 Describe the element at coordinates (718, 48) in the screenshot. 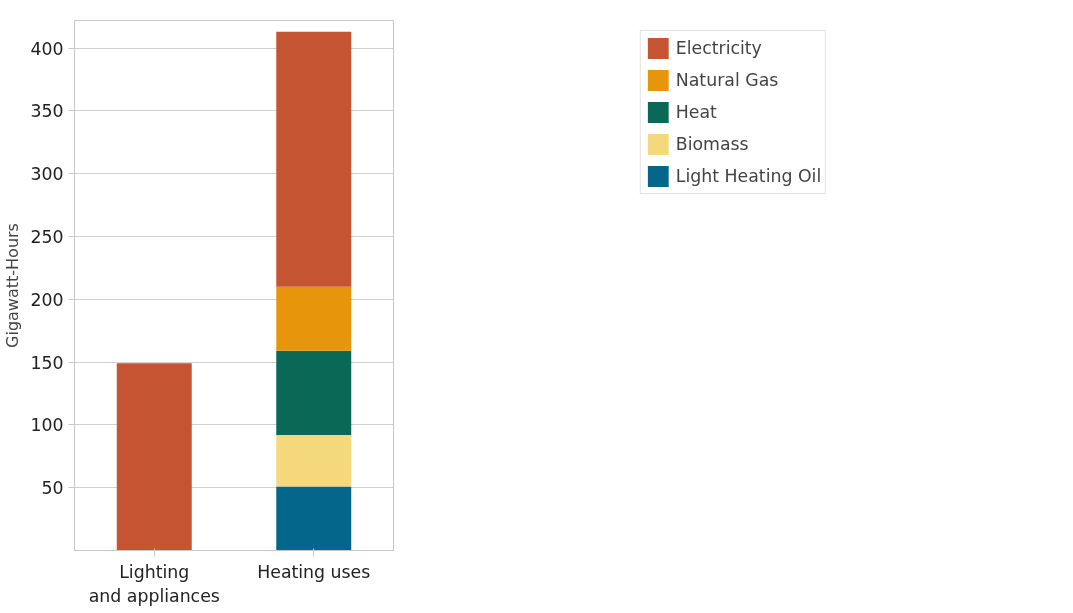

I see `legend-label: Electricity` at that location.